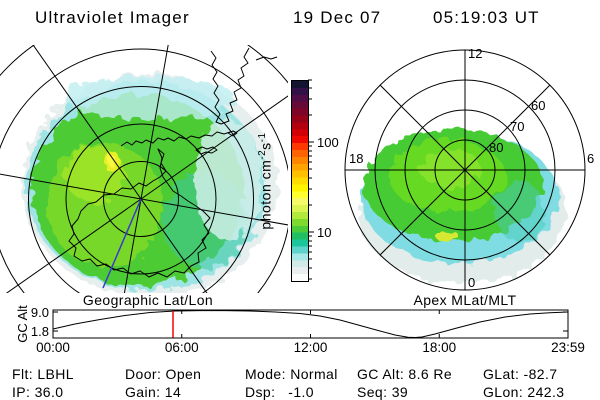 This screenshot has height=400, width=600. Describe the element at coordinates (122, 243) in the screenshot. I see `ground-track-line` at that location.